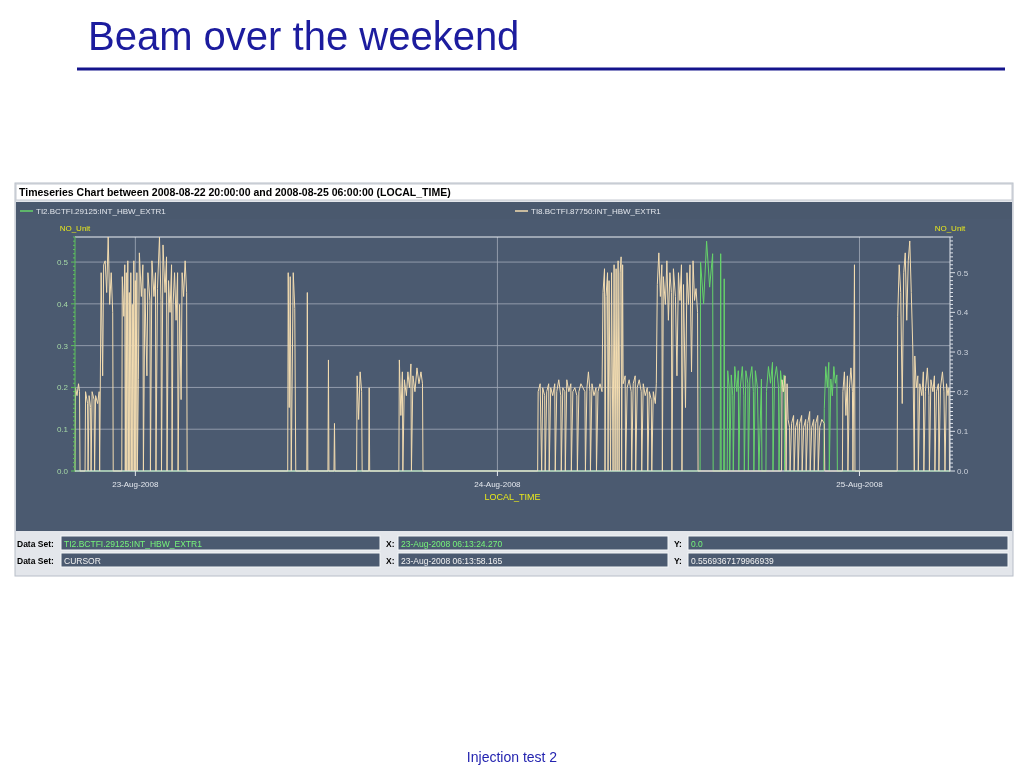 The height and width of the screenshot is (768, 1024). What do you see at coordinates (963, 353) in the screenshot?
I see `y2-tick-label: 0.3` at bounding box center [963, 353].